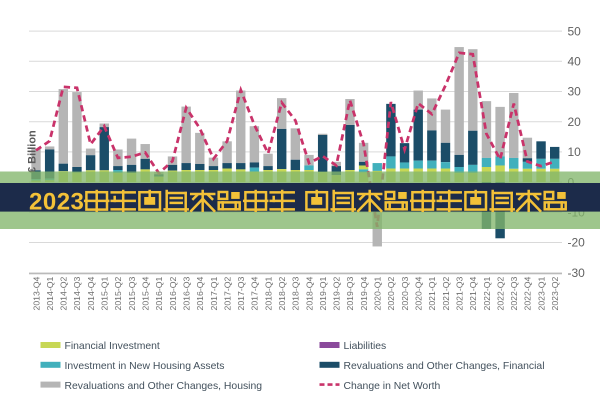 The width and height of the screenshot is (600, 405). I want to click on svg-text: 2020-Q2, so click(391, 294).